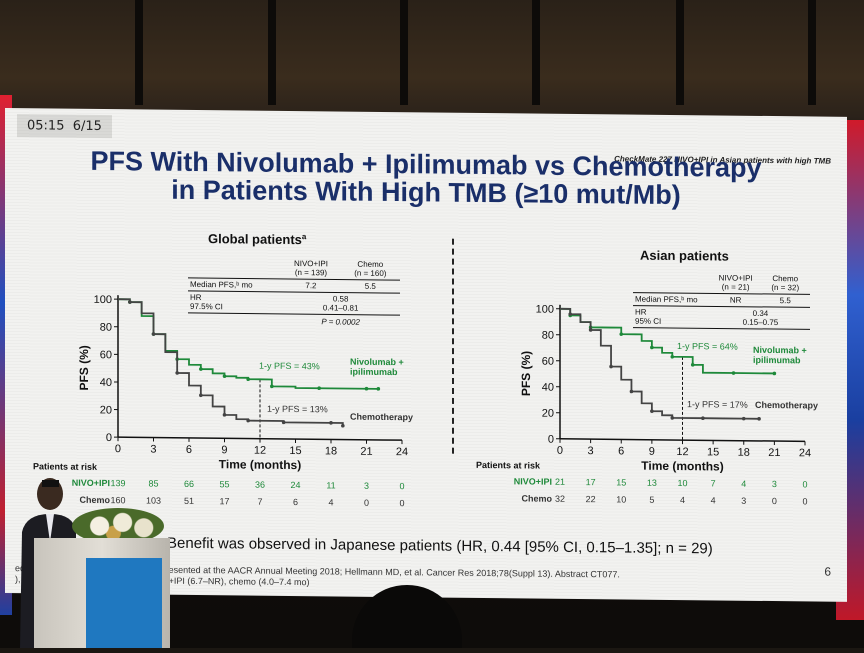  I want to click on patients-at-risk-header: Patients at risk, so click(65, 466).